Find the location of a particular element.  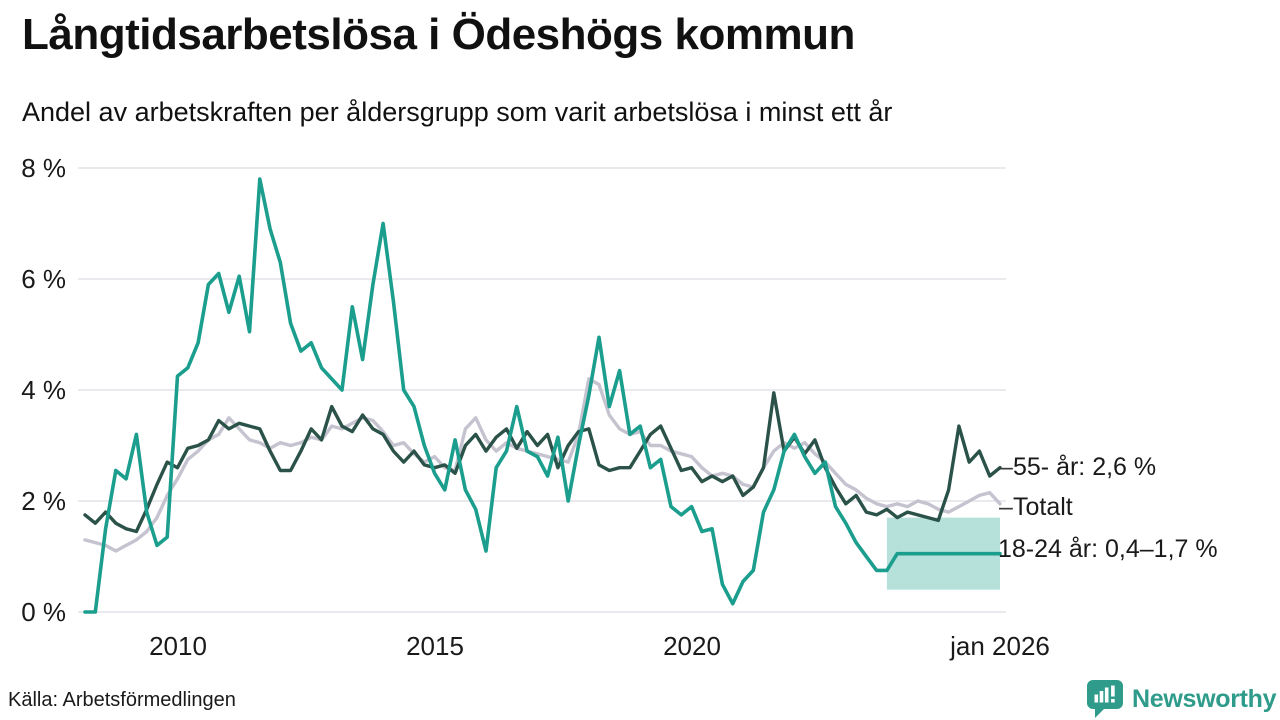

chart-title: Långtidsarbetslösa i Ödeshögs kommun is located at coordinates (438, 34).